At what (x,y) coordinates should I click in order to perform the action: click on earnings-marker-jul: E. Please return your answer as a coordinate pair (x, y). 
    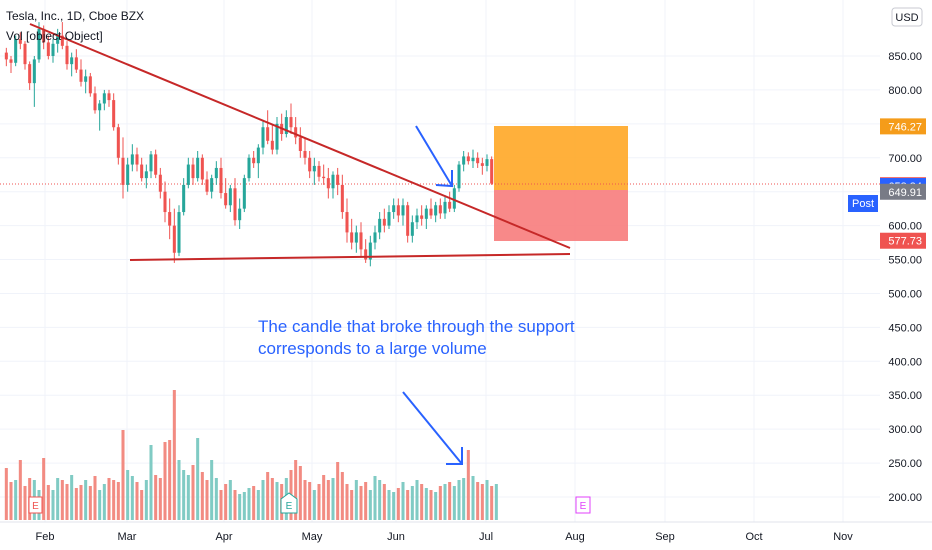
    Looking at the image, I should click on (583, 505).